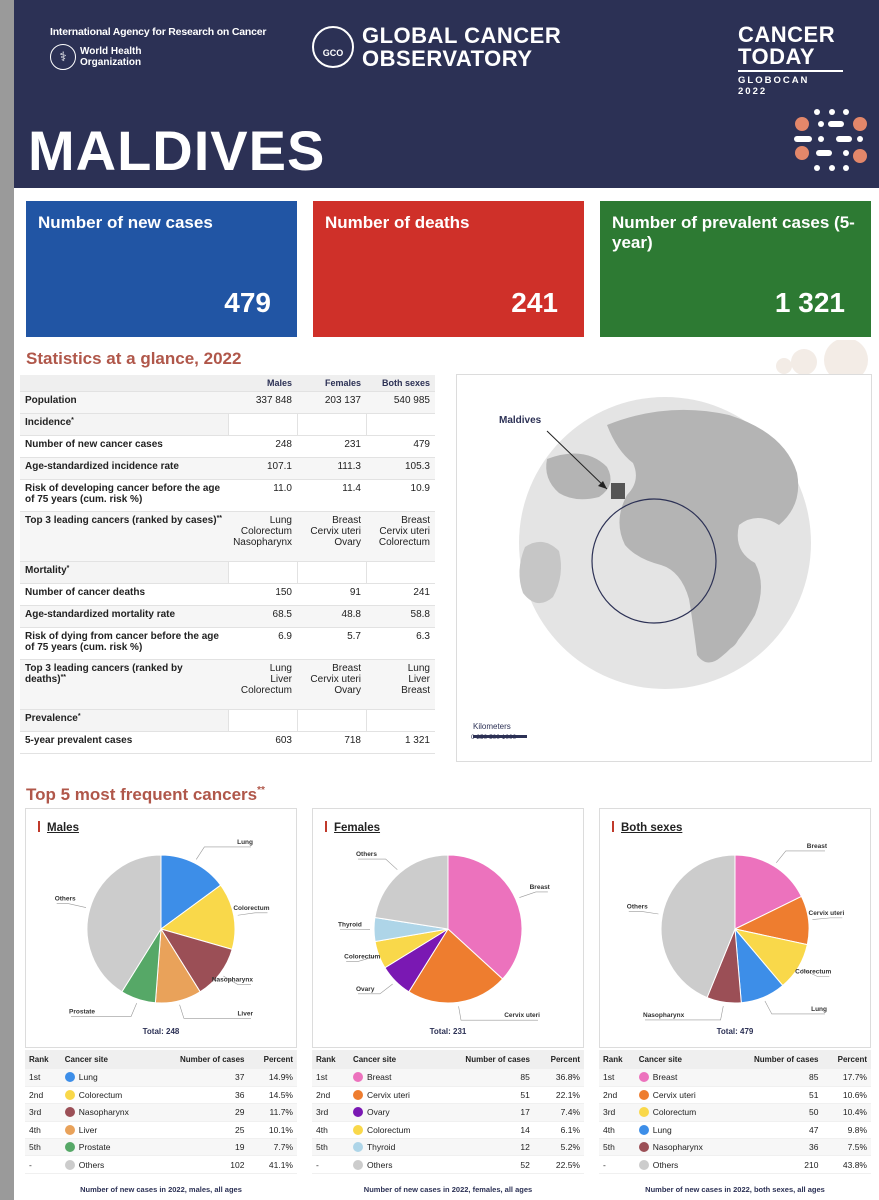 The height and width of the screenshot is (1200, 879). What do you see at coordinates (227, 402) in the screenshot?
I see `row-population: Population 337 848 203 137 540 985` at bounding box center [227, 402].